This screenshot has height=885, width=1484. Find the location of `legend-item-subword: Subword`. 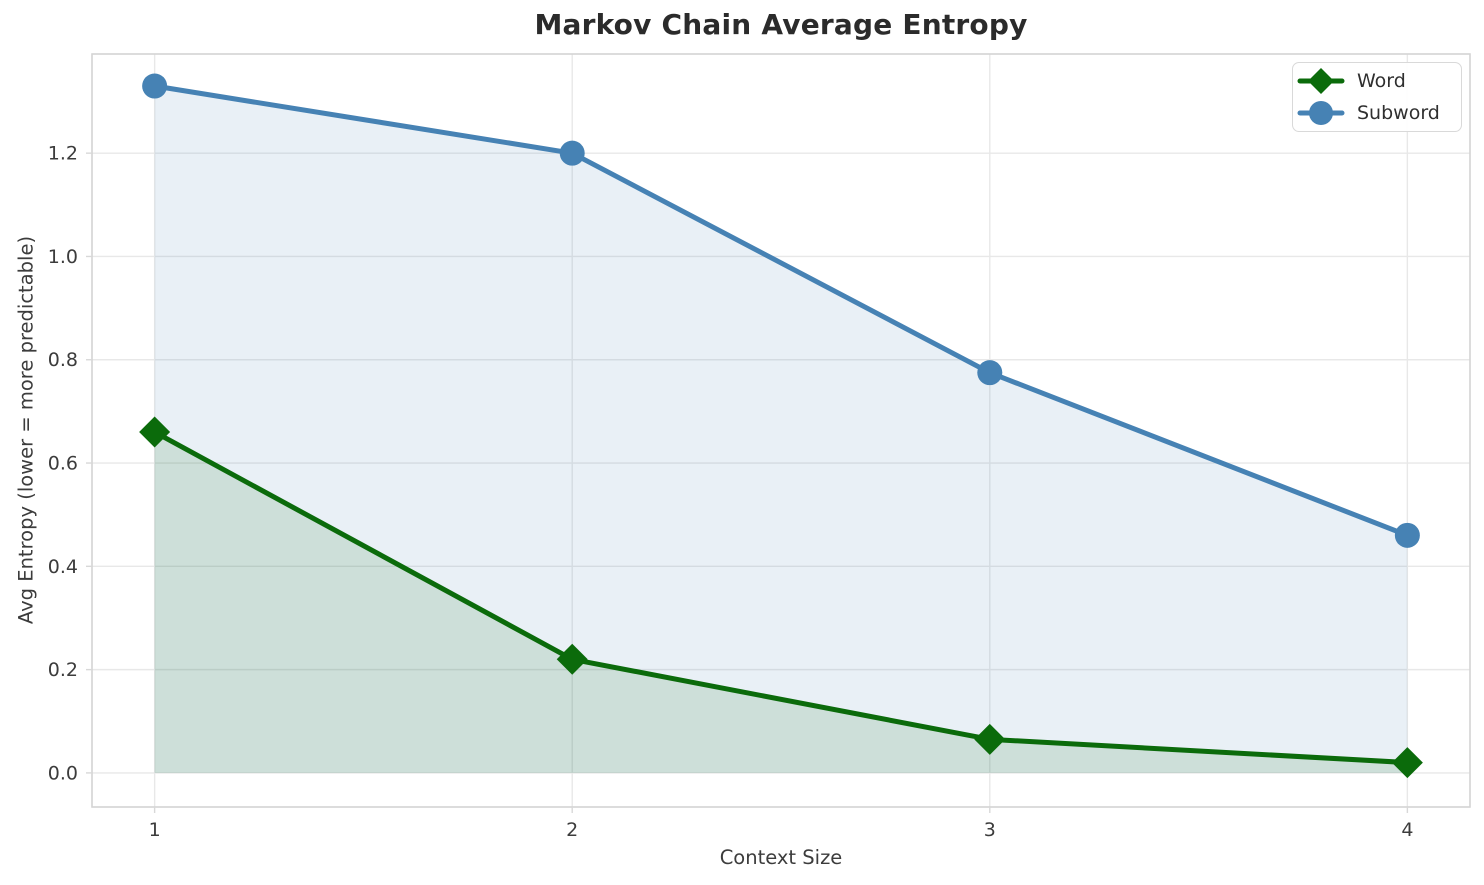

legend-item-subword: Subword is located at coordinates (1376, 113).